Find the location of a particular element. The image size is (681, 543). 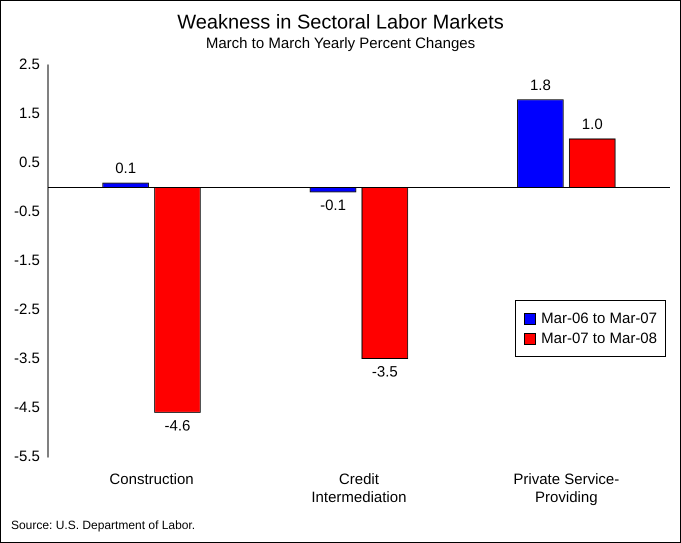

y-tick-label: 0.5 is located at coordinates (29, 163).